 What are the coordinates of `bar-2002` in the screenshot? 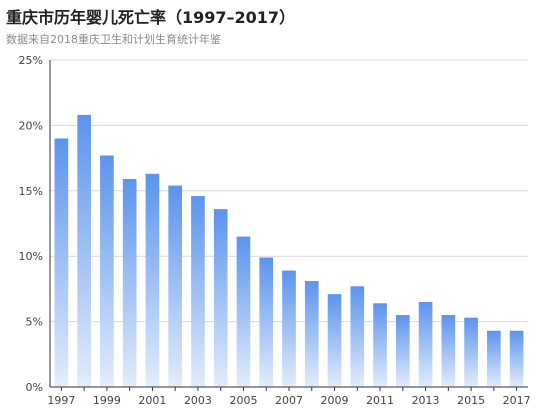 It's located at (175, 286).